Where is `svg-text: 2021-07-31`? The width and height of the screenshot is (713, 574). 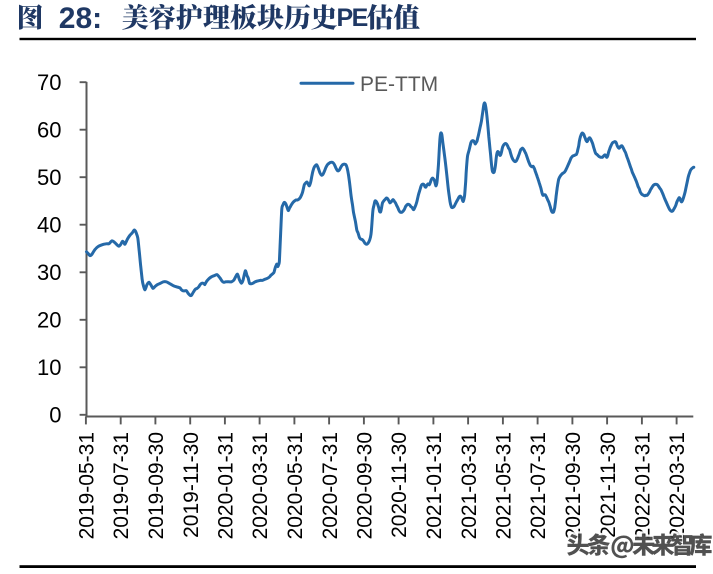 svg-text: 2021-07-31 is located at coordinates (538, 485).